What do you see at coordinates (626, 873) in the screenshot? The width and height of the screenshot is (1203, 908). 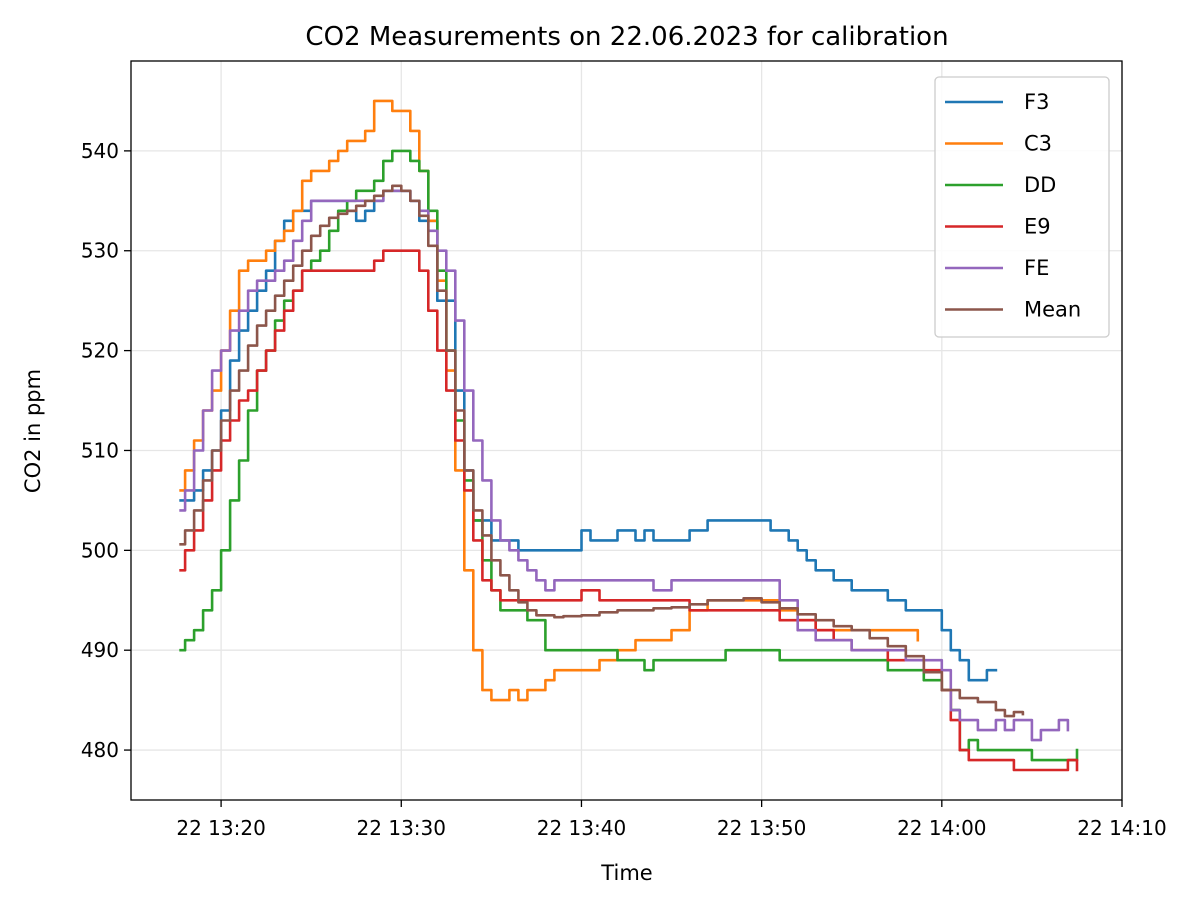 I see `x-axis-label: Time` at bounding box center [626, 873].